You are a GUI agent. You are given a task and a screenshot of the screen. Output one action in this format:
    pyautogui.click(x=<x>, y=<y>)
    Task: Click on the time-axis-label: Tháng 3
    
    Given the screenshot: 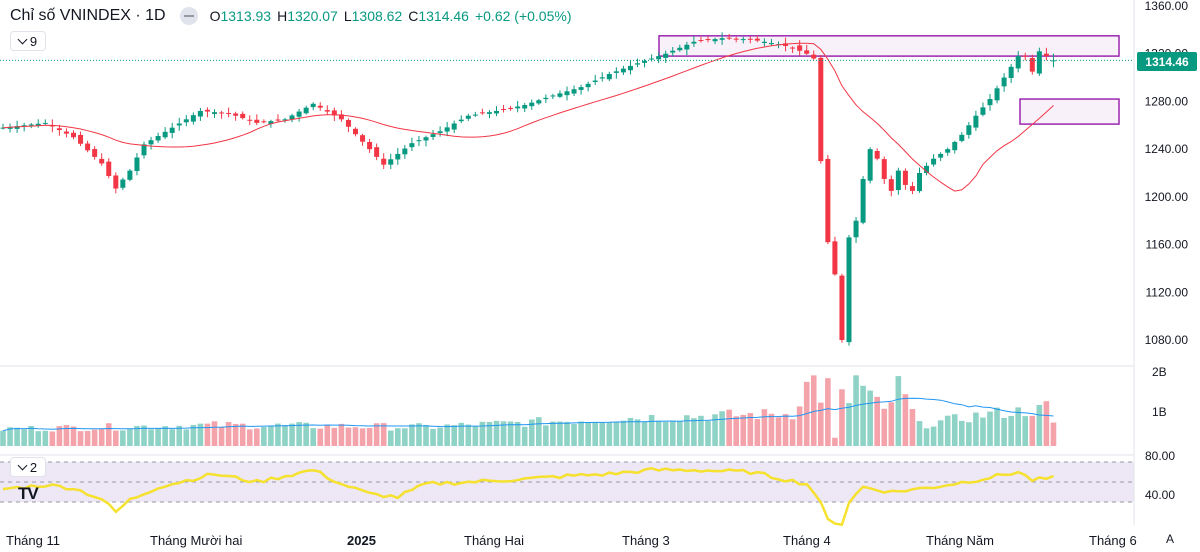 What is the action you would take?
    pyautogui.click(x=646, y=540)
    